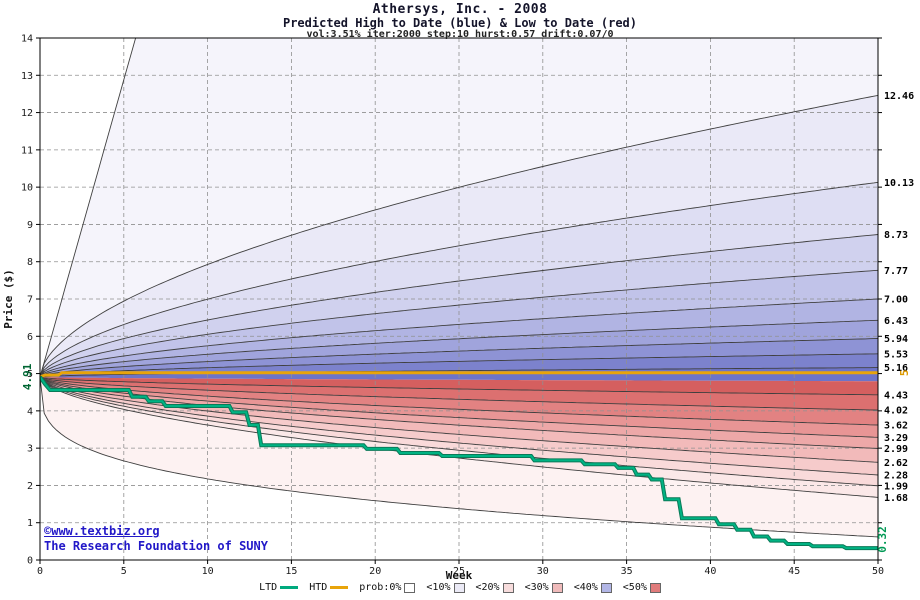 This screenshot has width=920, height=600. I want to click on svg-text: 8.73, so click(896, 235).